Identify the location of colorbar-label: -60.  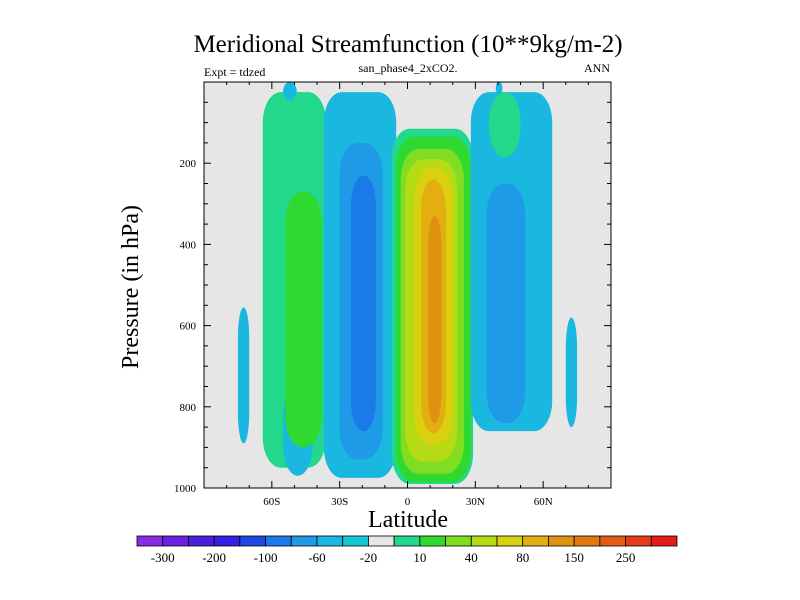
(316, 557).